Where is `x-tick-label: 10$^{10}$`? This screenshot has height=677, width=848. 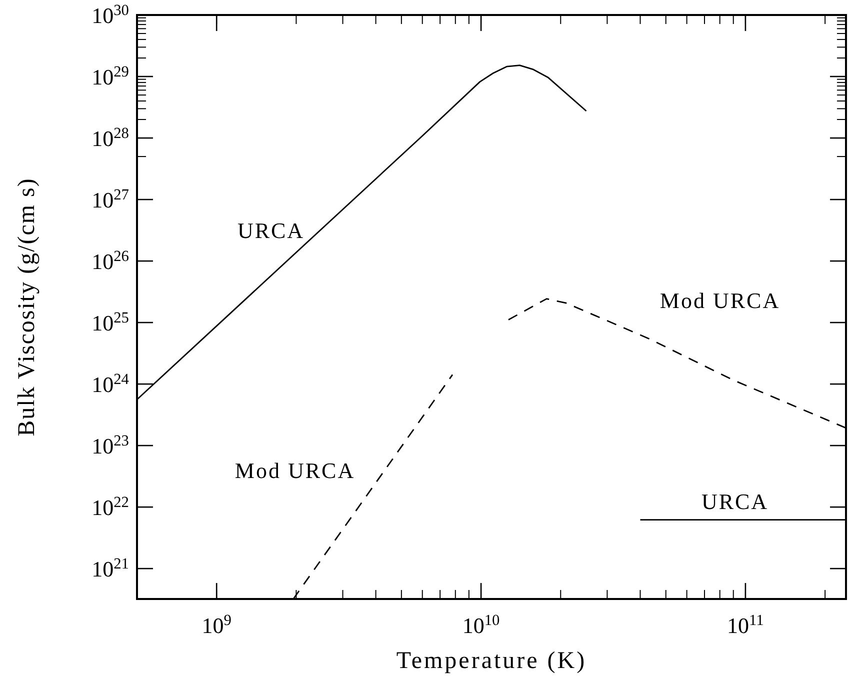 x-tick-label: 10$^{10}$ is located at coordinates (481, 625).